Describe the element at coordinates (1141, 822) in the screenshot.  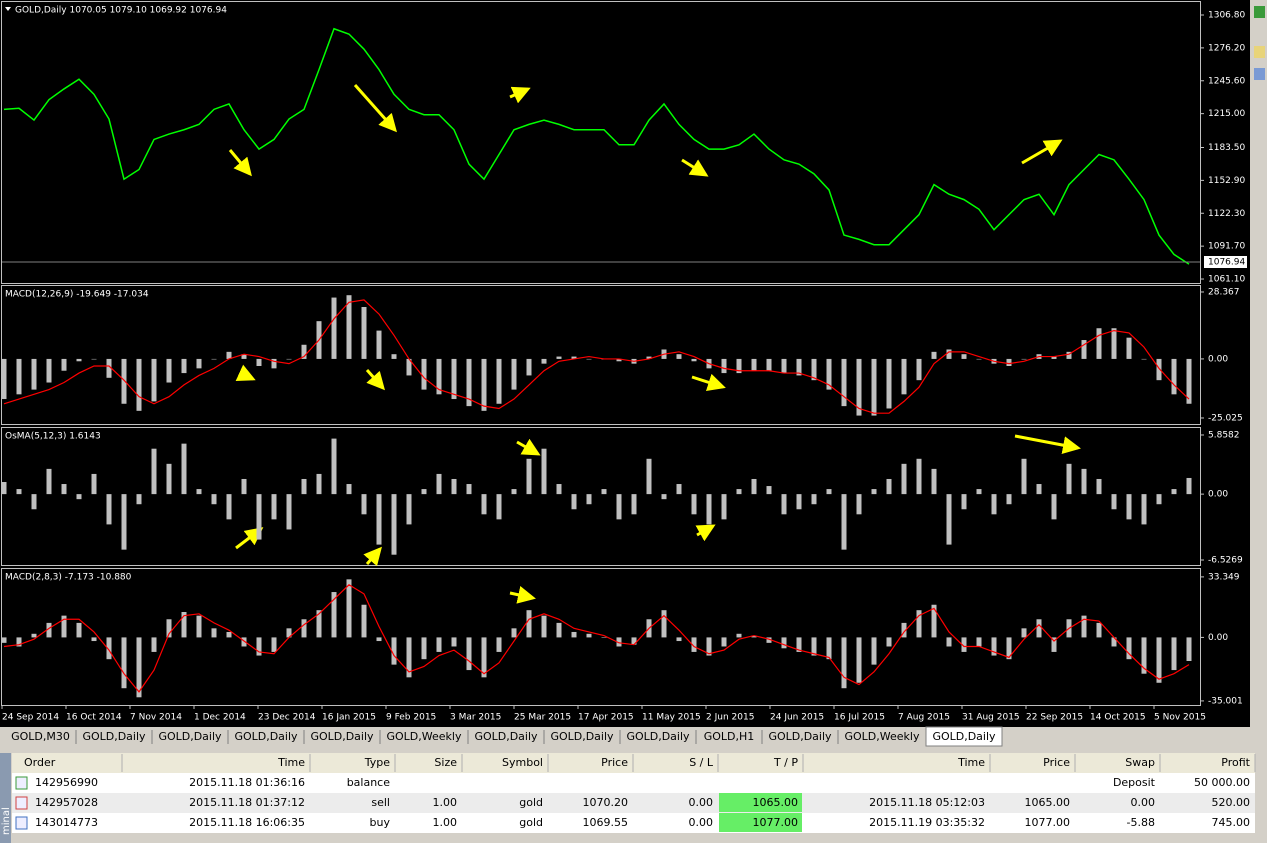
I see `cell: -5.88` at that location.